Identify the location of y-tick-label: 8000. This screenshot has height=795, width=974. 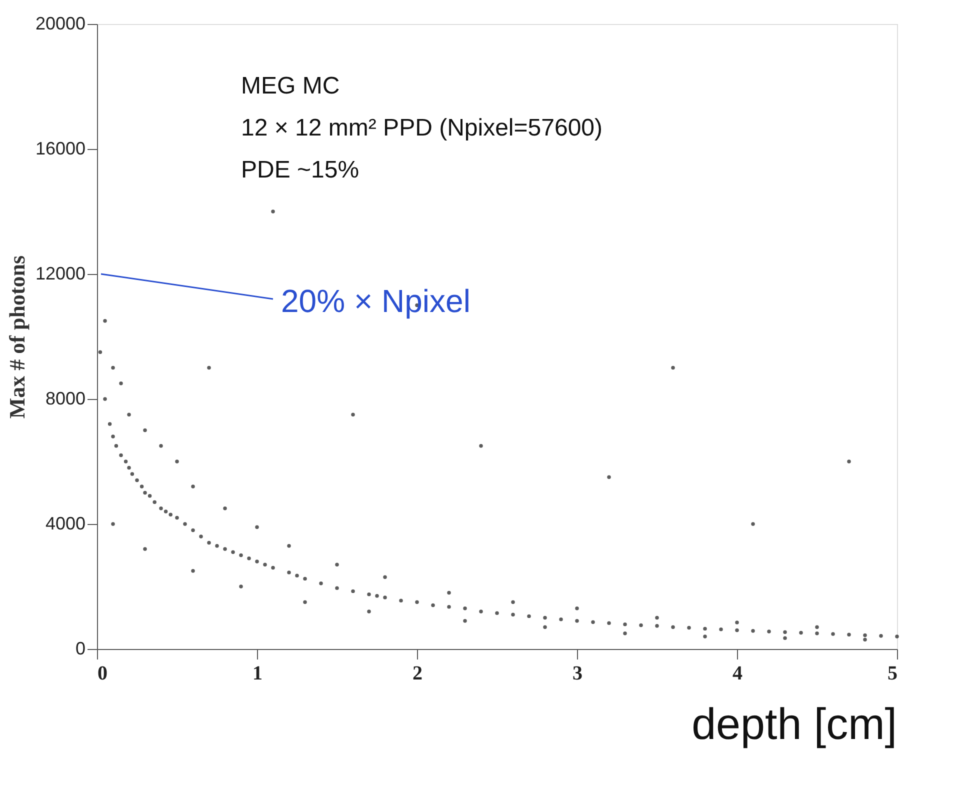
(65, 398).